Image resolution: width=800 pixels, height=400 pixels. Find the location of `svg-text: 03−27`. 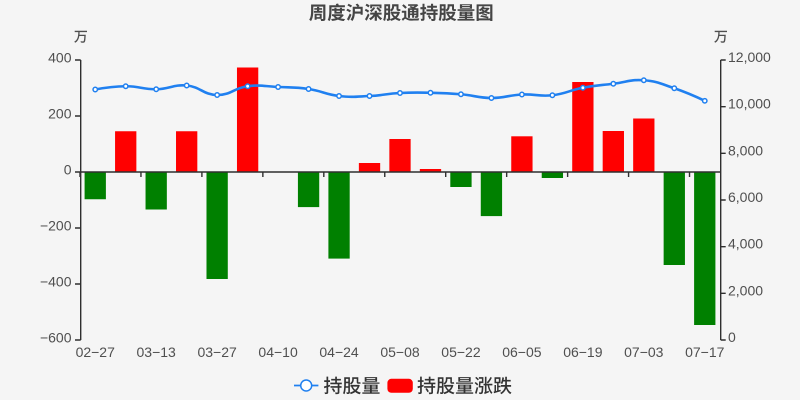

svg-text: 03−27 is located at coordinates (217, 352).